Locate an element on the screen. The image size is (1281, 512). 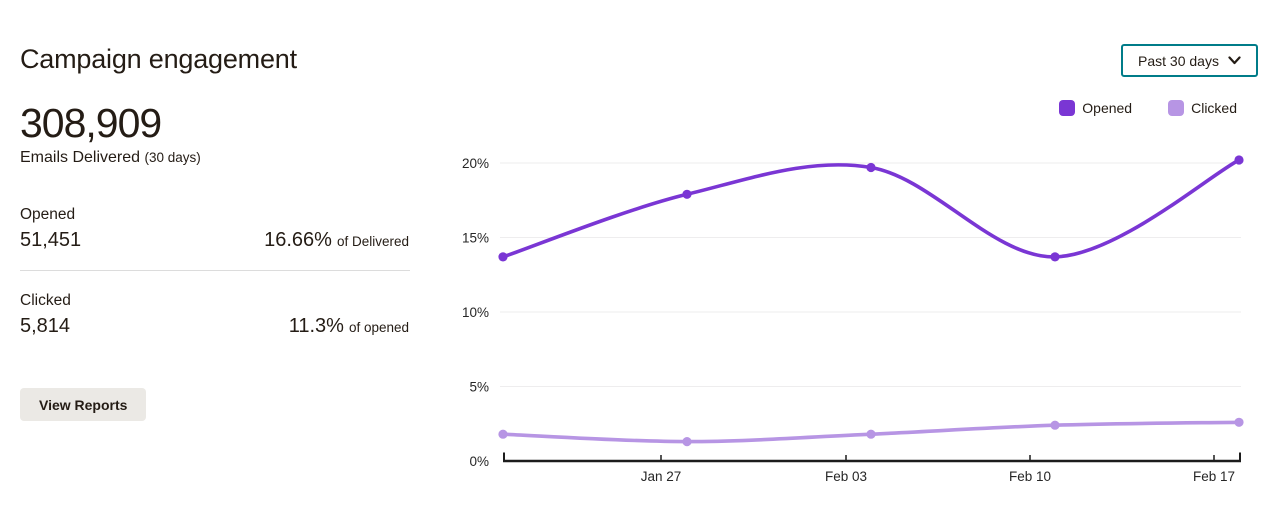
clicked-stat-label: Clicked is located at coordinates (45, 300).